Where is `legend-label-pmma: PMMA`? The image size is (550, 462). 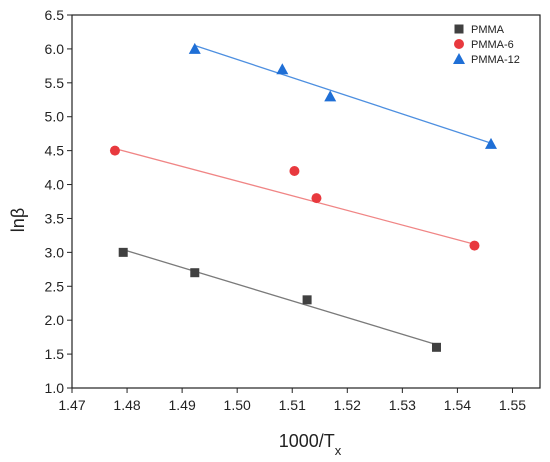
legend-label-pmma: PMMA is located at coordinates (488, 30).